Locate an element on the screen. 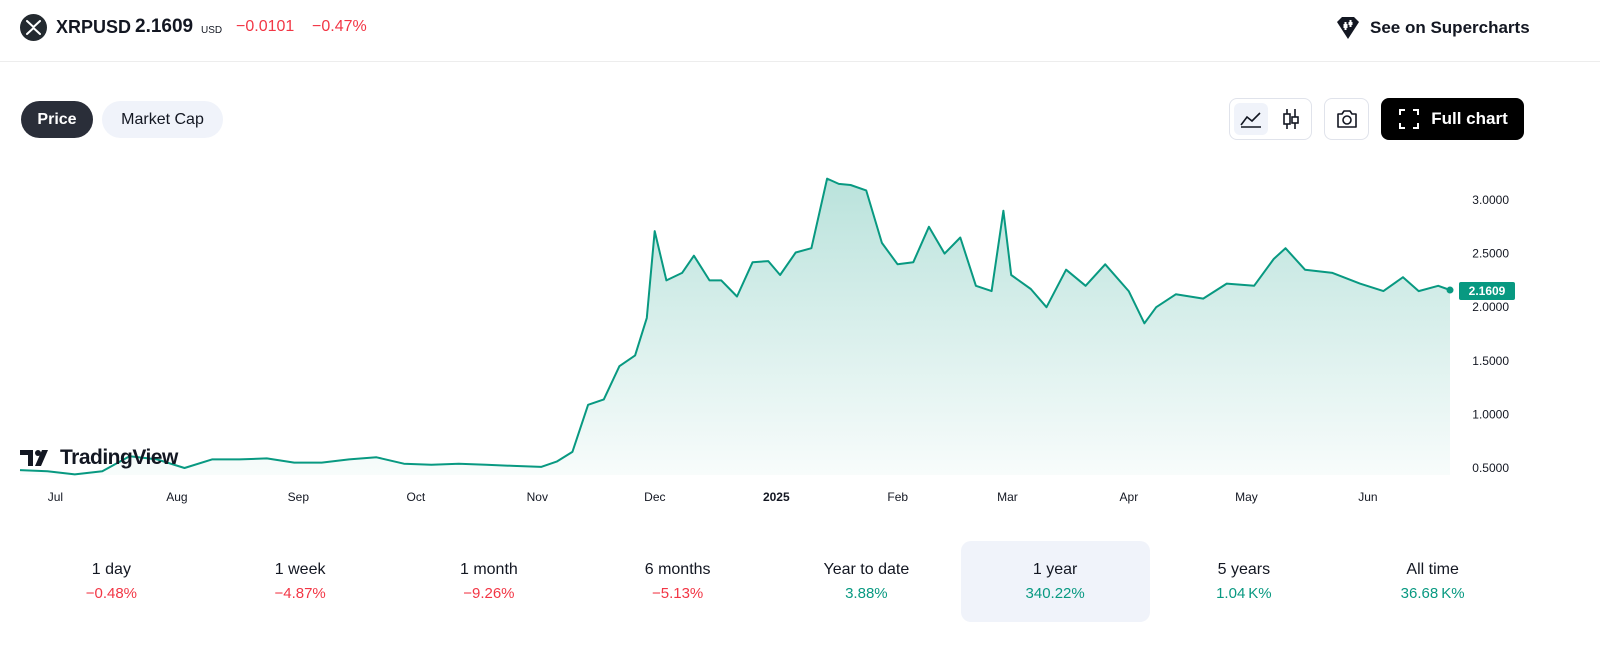 The image size is (1600, 663). y-axis-tick-label: 1.0000 is located at coordinates (1490, 414).